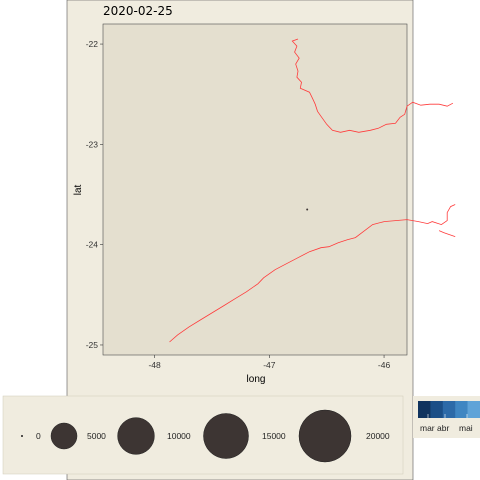 Image resolution: width=480 pixels, height=480 pixels. What do you see at coordinates (384, 365) in the screenshot?
I see `x-tick-label: -46` at bounding box center [384, 365].